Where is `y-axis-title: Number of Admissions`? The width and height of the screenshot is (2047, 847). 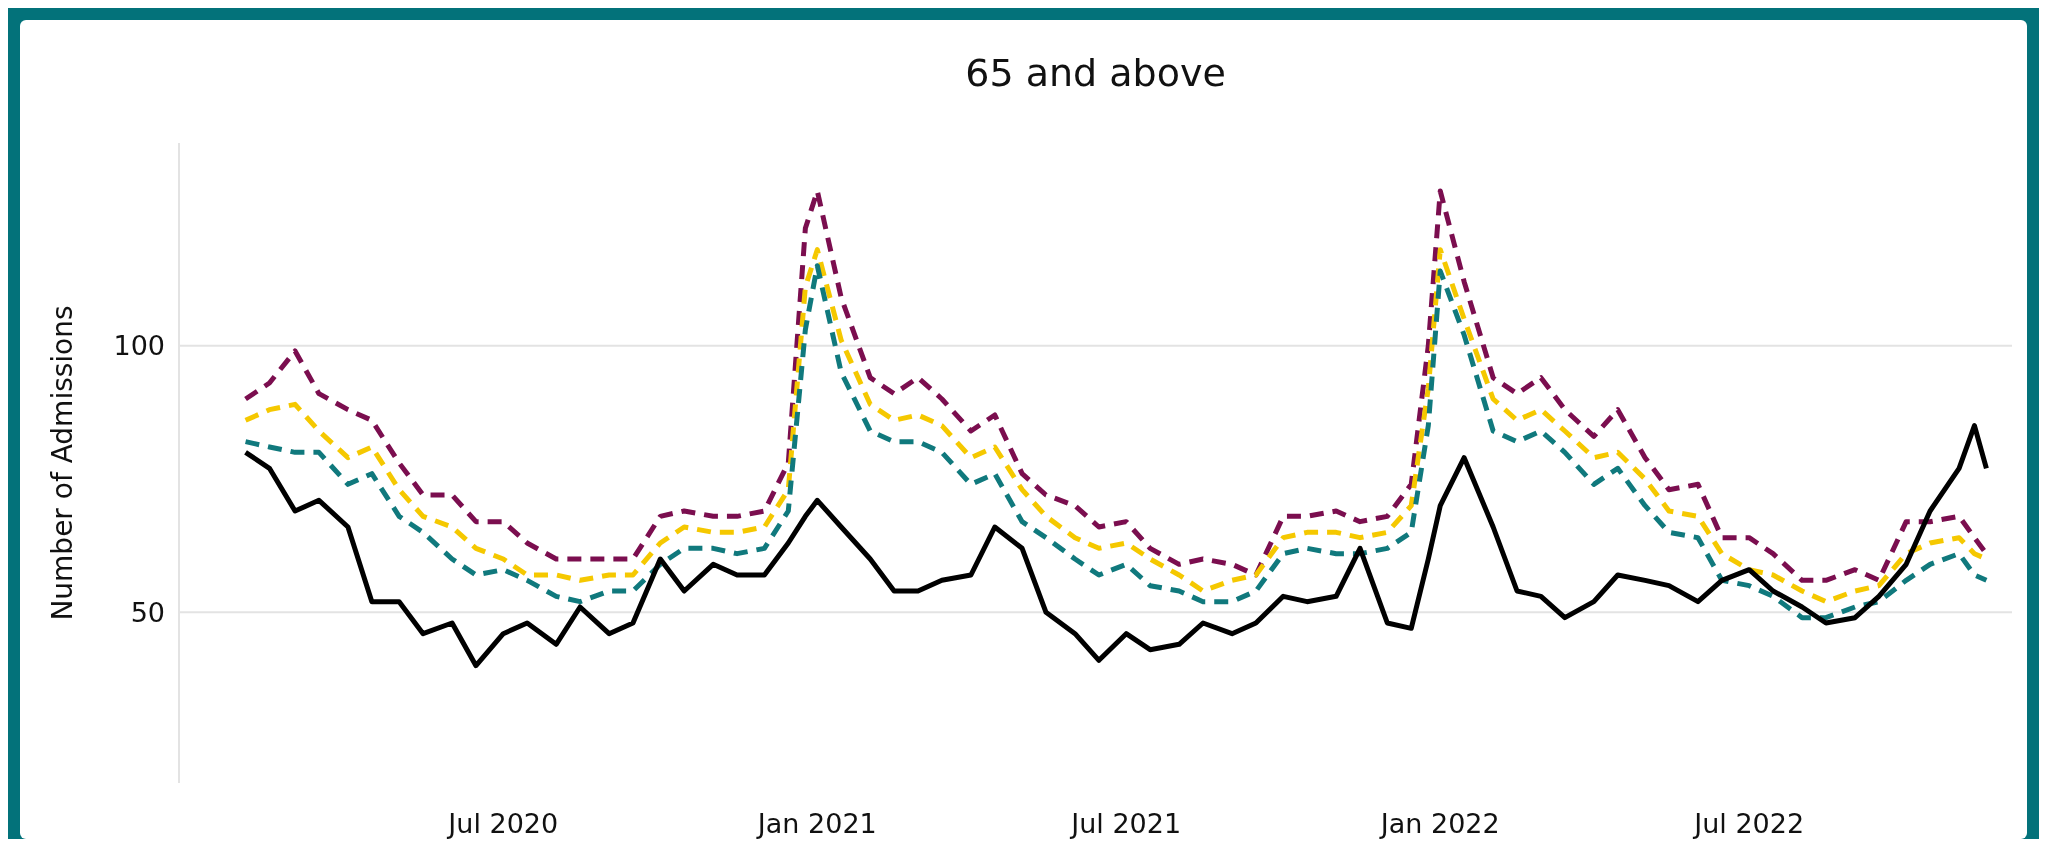
y-axis-title: Number of Admissions is located at coordinates (62, 463).